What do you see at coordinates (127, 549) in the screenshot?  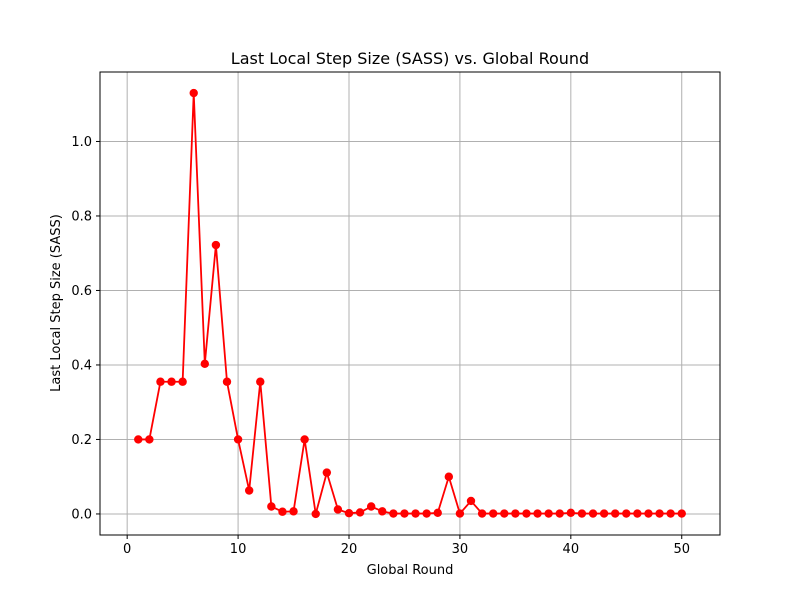 I see `x-tick-label: 0` at bounding box center [127, 549].